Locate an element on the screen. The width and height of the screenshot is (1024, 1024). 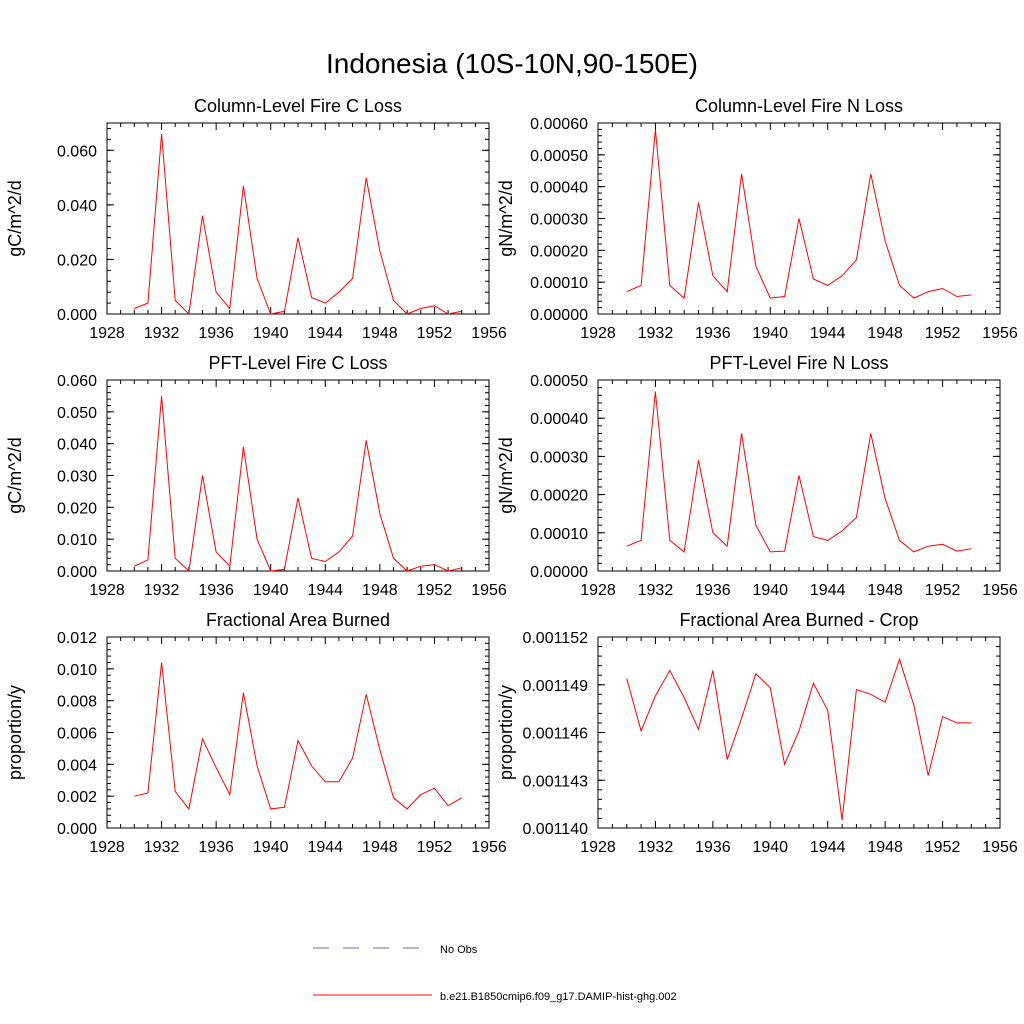
chart4-ytick-label: 0.00040 is located at coordinates (559, 419).